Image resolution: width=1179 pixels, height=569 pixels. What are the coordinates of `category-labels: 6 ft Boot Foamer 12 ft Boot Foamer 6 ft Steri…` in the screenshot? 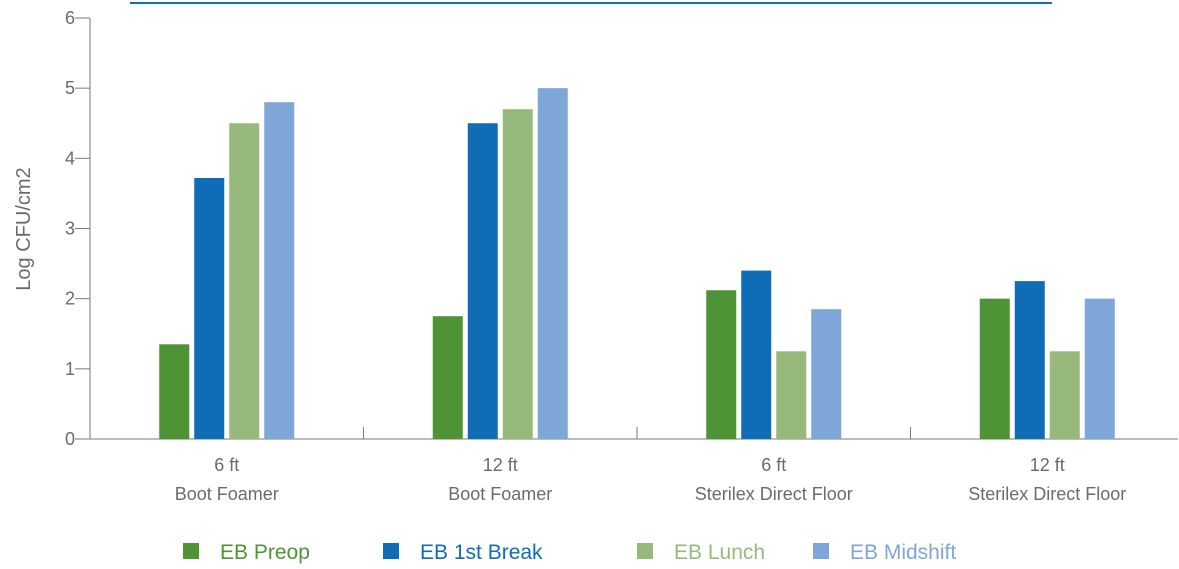 It's located at (651, 479).